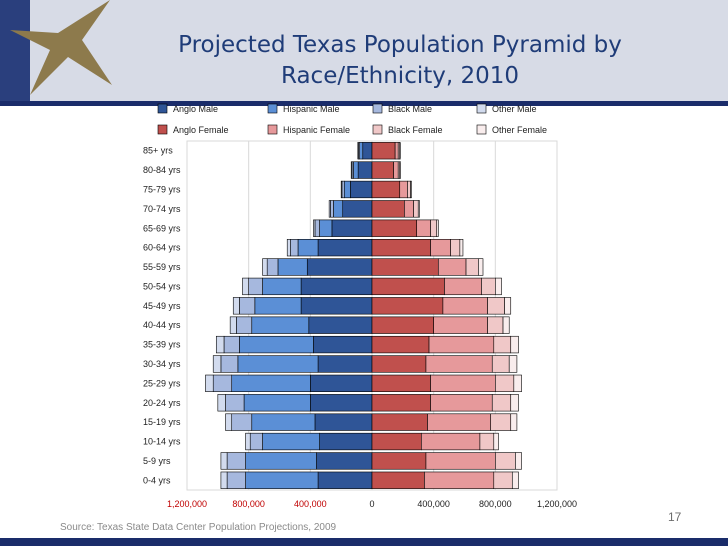 Image resolution: width=728 pixels, height=546 pixels. What do you see at coordinates (311, 109) in the screenshot?
I see `legend-label: Hispanic Male` at bounding box center [311, 109].